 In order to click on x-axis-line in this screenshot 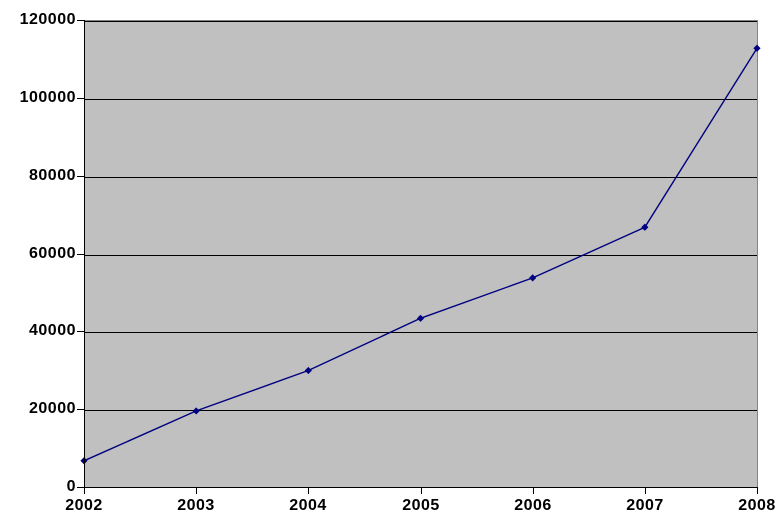, I will do `click(421, 487)`.